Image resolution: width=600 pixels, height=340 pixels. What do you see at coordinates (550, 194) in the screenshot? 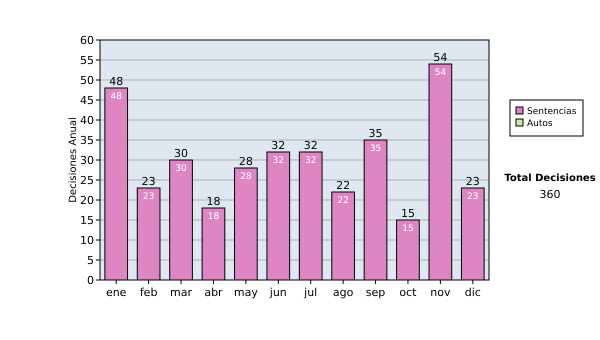
I see `text: 360` at bounding box center [550, 194].